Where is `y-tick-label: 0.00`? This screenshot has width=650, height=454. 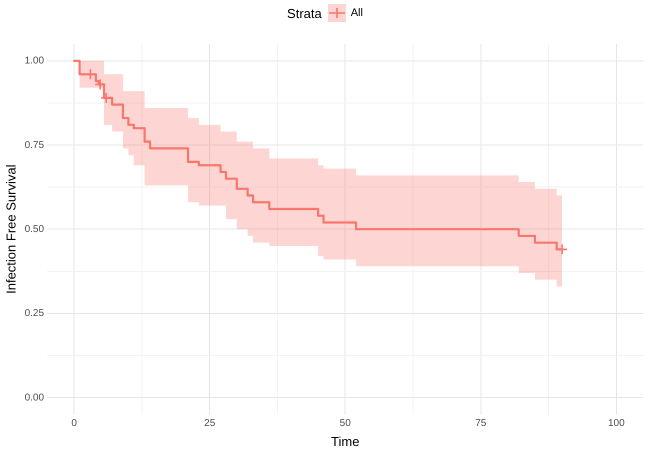 y-tick-label: 0.00 is located at coordinates (34, 398).